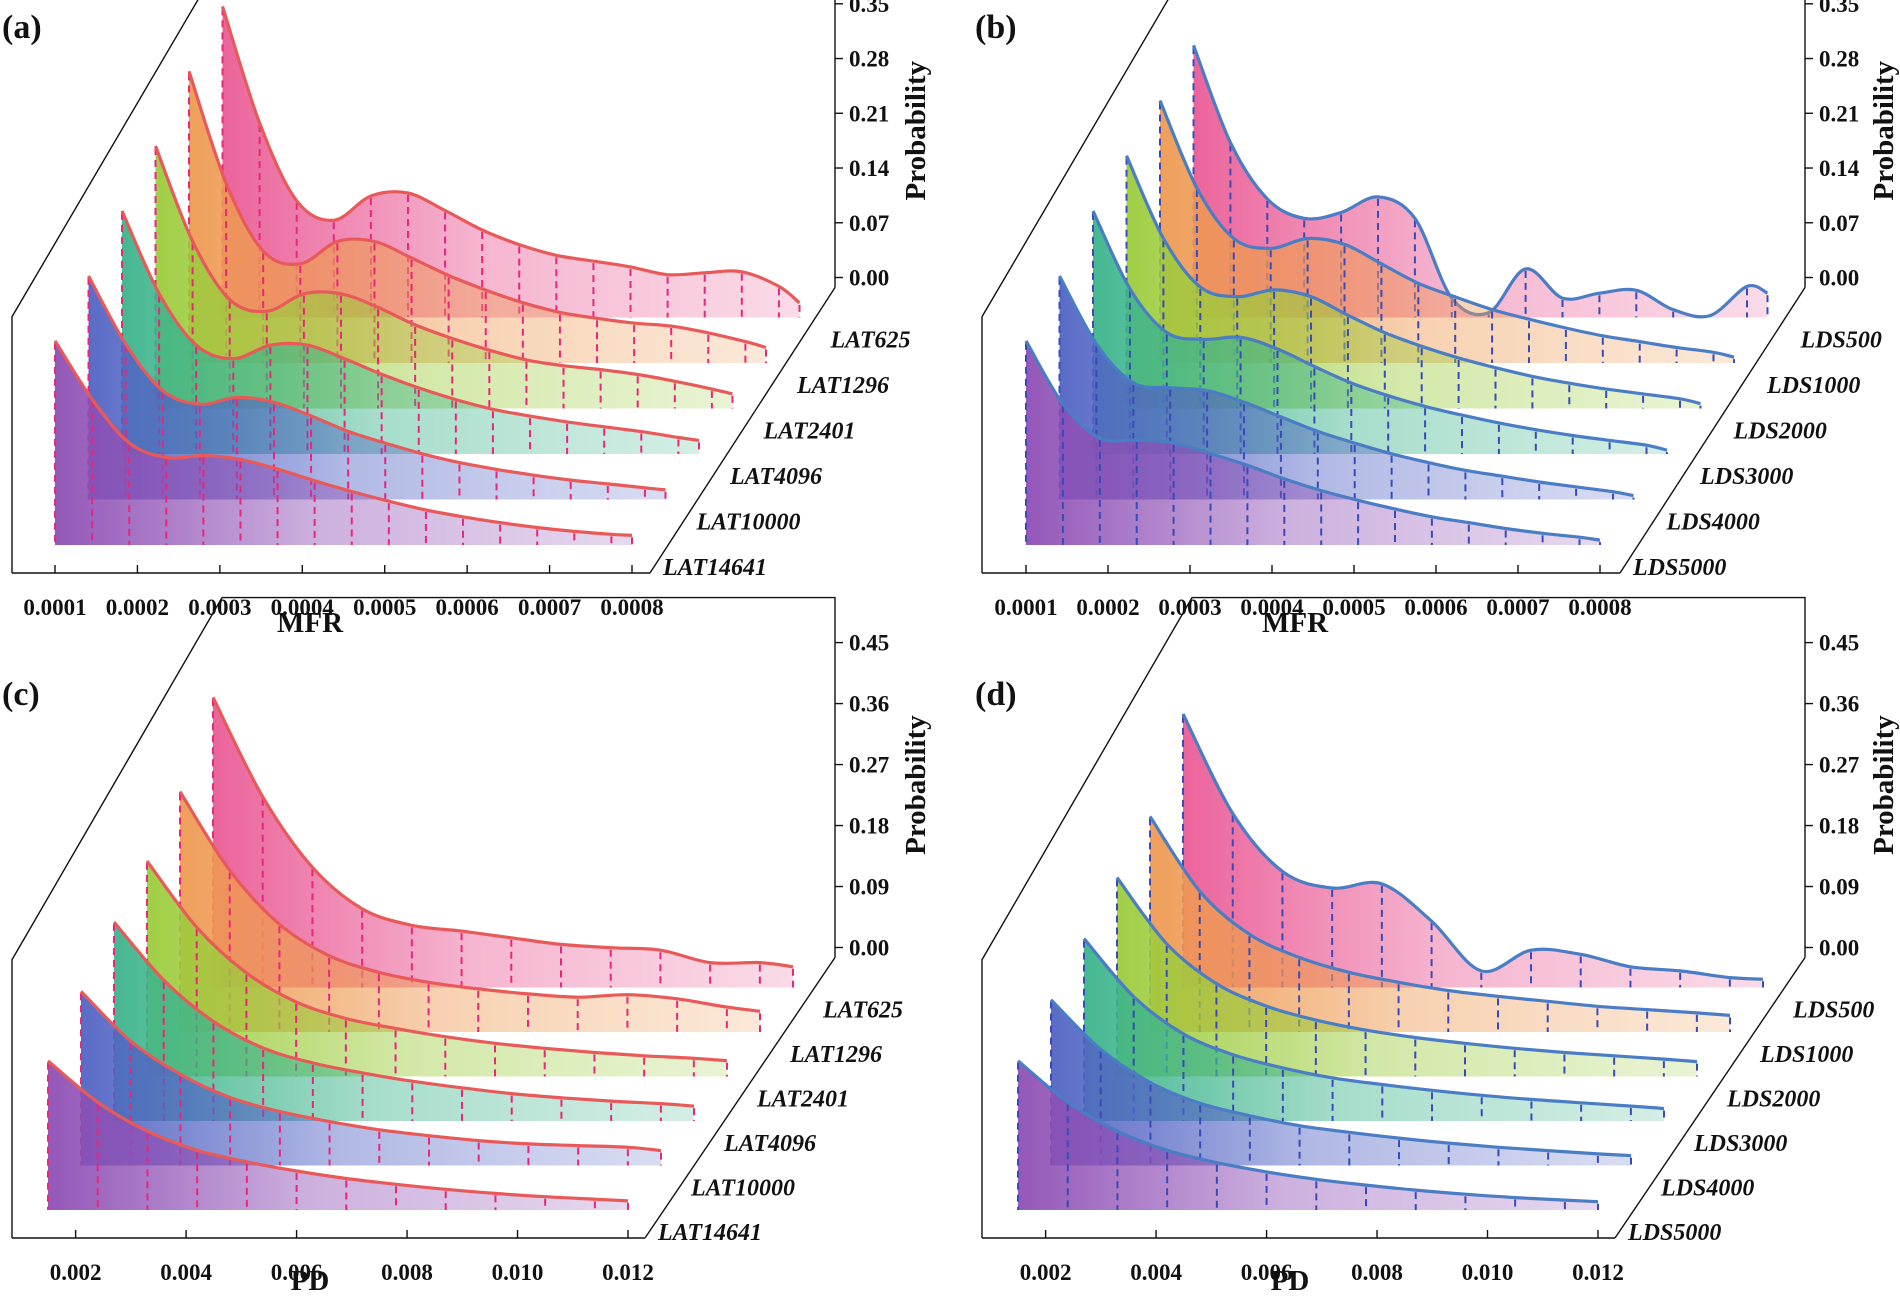 This screenshot has height=1296, width=1900. What do you see at coordinates (1046, 1272) in the screenshot?
I see `x-tick-label: 0.002` at bounding box center [1046, 1272].